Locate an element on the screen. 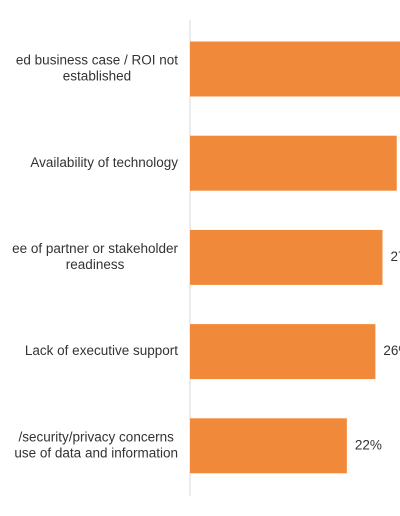 The height and width of the screenshot is (516, 400). category-label: /security/privacy concerns is located at coordinates (97, 436).